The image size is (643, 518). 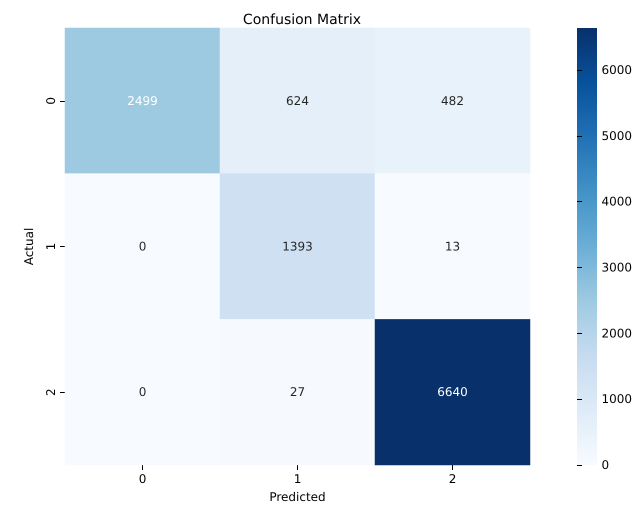 I want to click on y-tick-label: 2, so click(x=51, y=392).